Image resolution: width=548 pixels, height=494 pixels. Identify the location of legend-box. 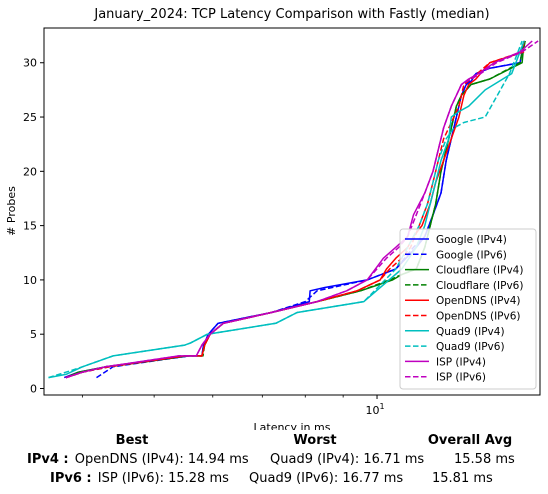
(468, 309).